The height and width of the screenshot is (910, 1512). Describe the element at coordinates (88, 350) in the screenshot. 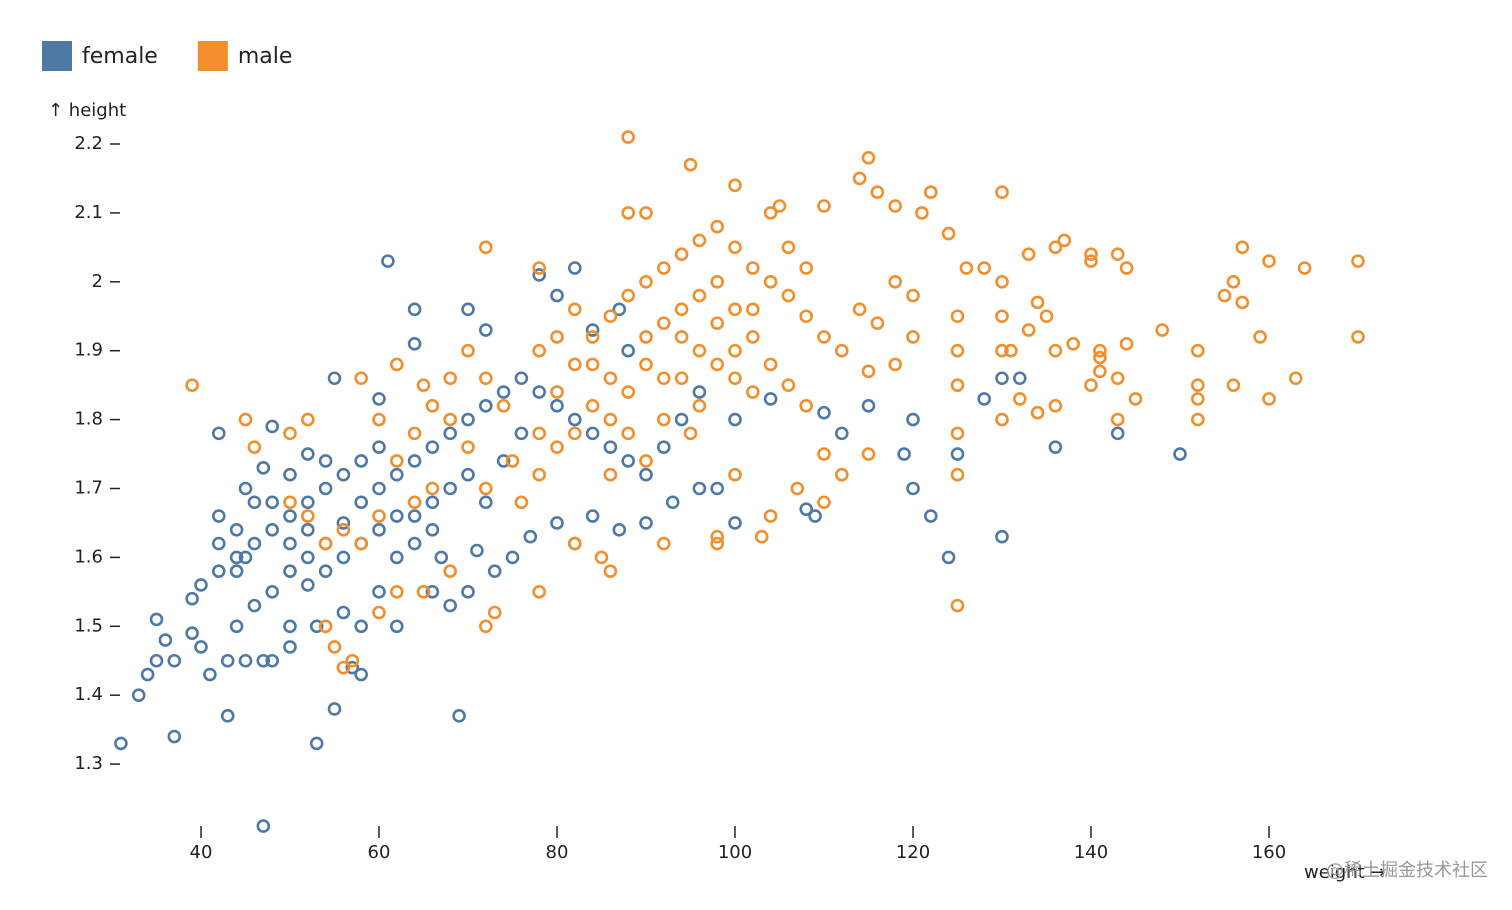

I see `y-tick-label: 1.9` at that location.